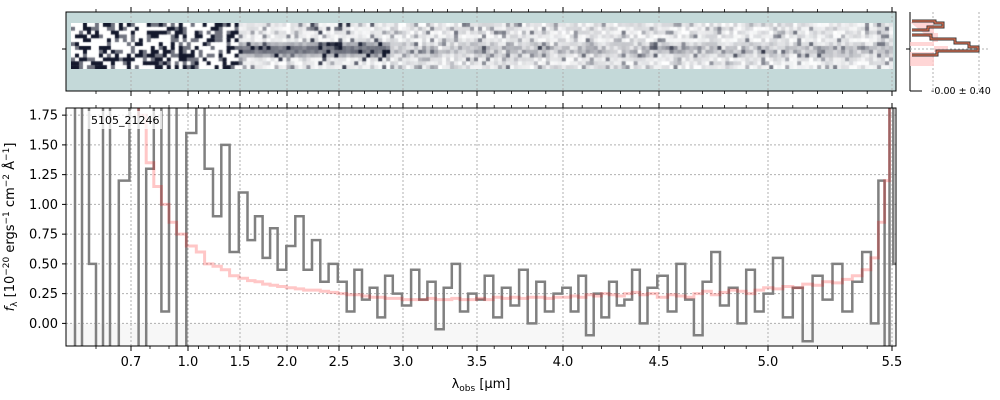 Image resolution: width=1000 pixels, height=400 pixels. I want to click on x-tick-label: 4.5, so click(659, 362).